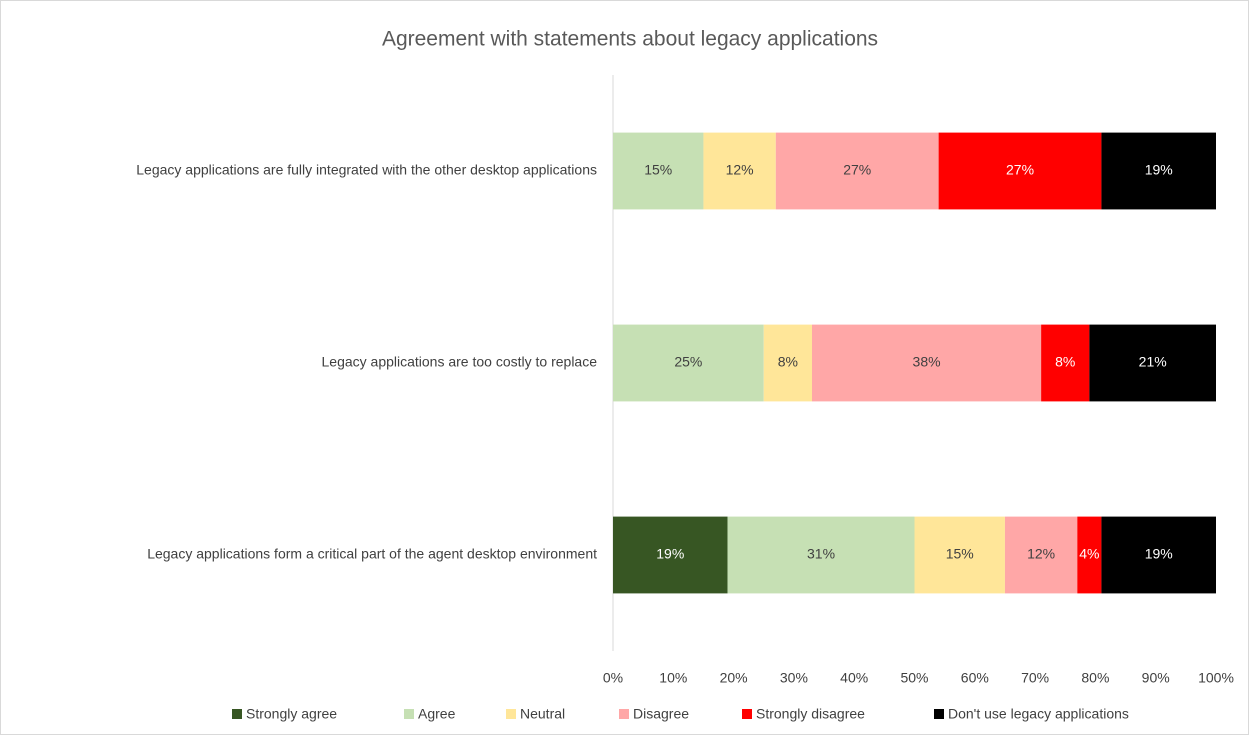  What do you see at coordinates (542, 714) in the screenshot?
I see `legend-label: Neutral` at bounding box center [542, 714].